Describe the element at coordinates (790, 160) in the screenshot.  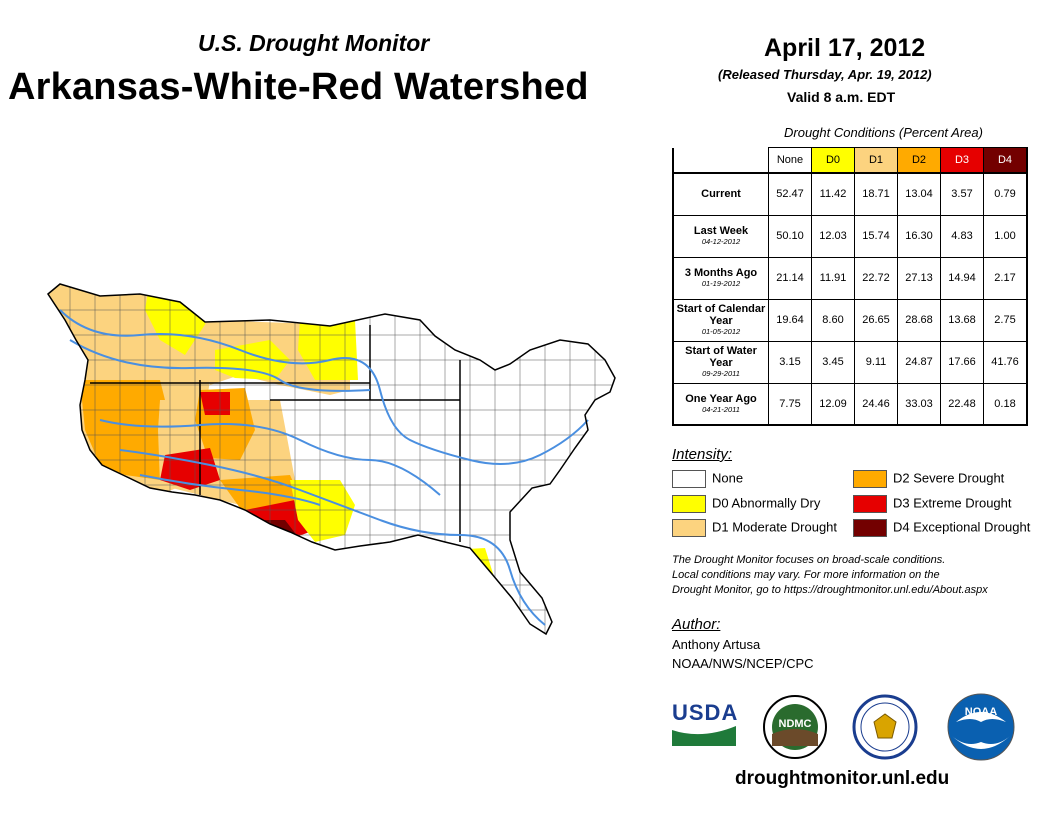
I see `col-none: None` at that location.